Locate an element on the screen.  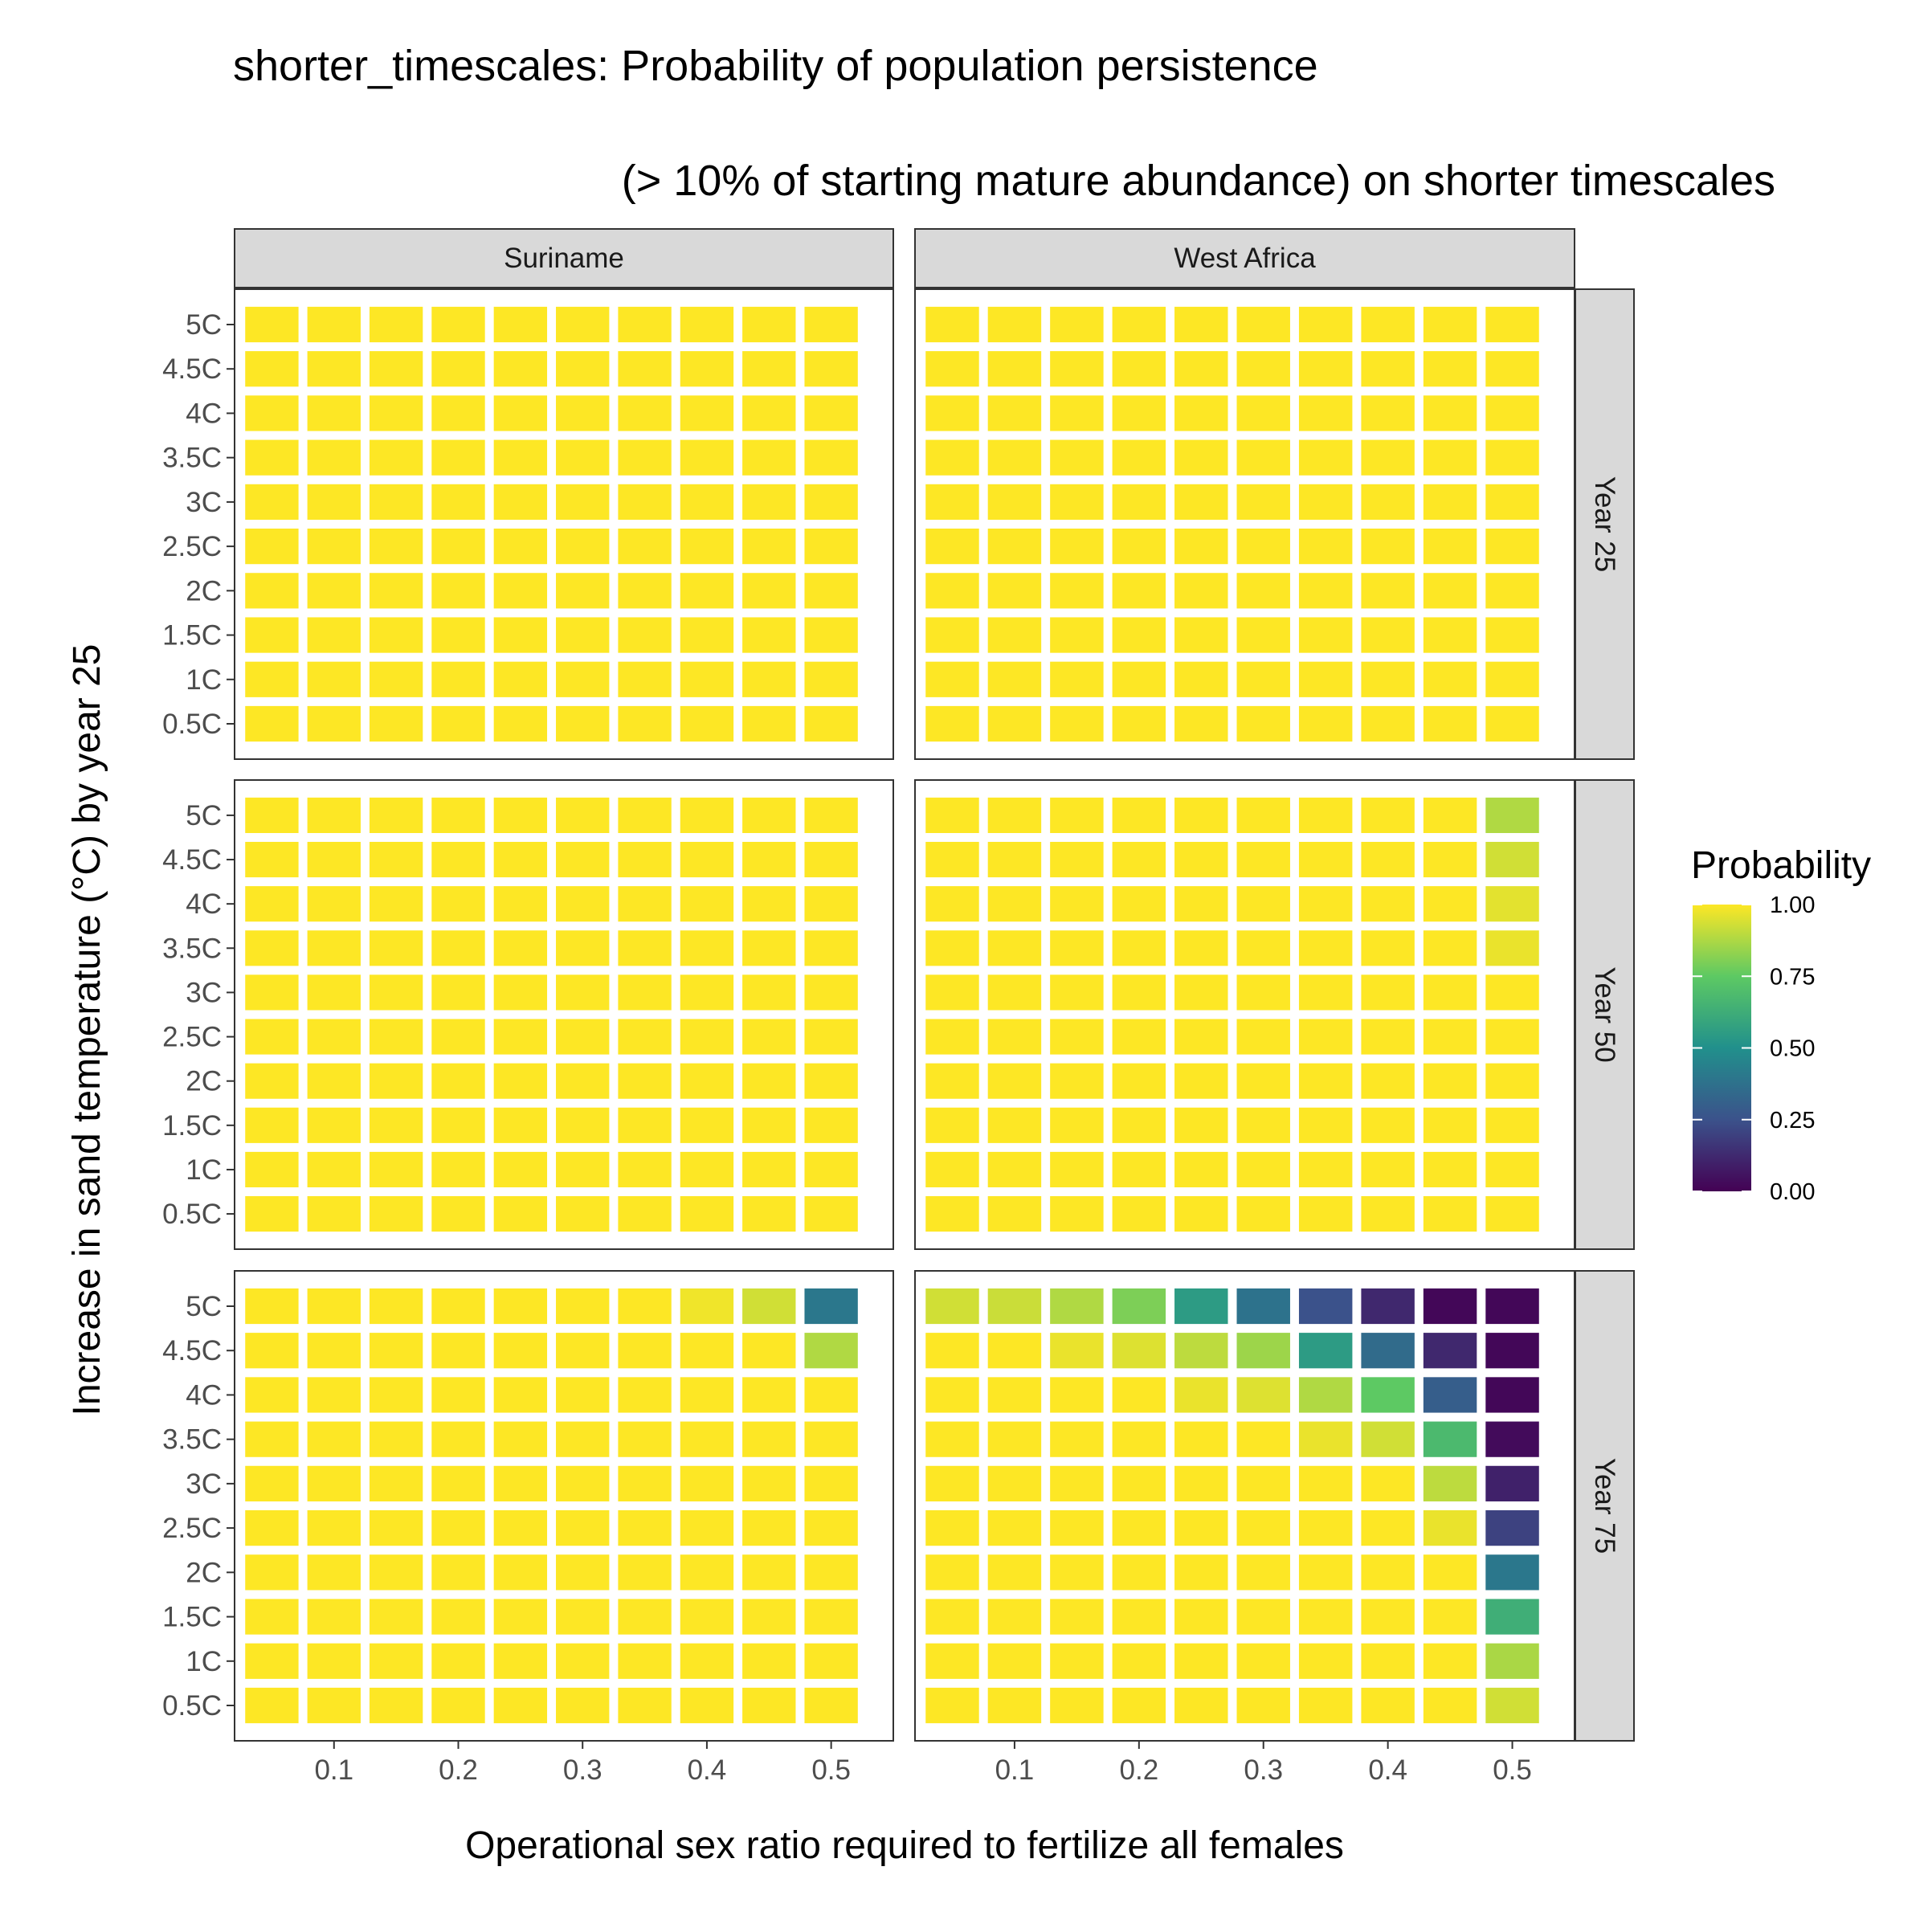
facet-strip-label: Year 25 is located at coordinates (1604, 524).